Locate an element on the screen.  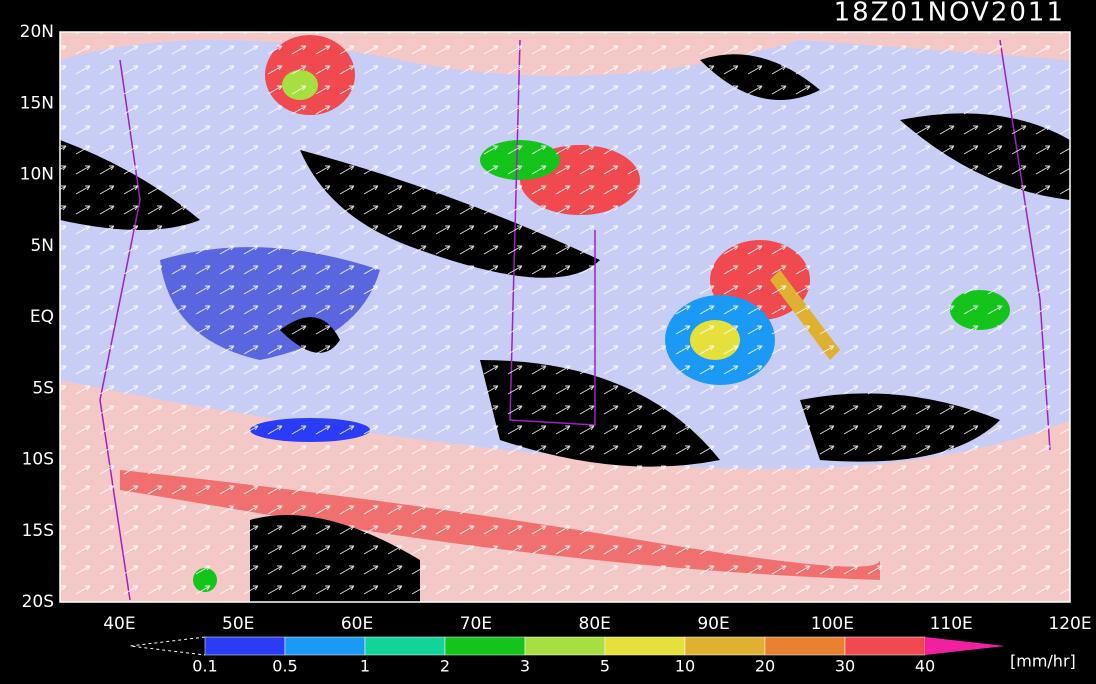
colorbar-tick-label: 20 is located at coordinates (765, 666).